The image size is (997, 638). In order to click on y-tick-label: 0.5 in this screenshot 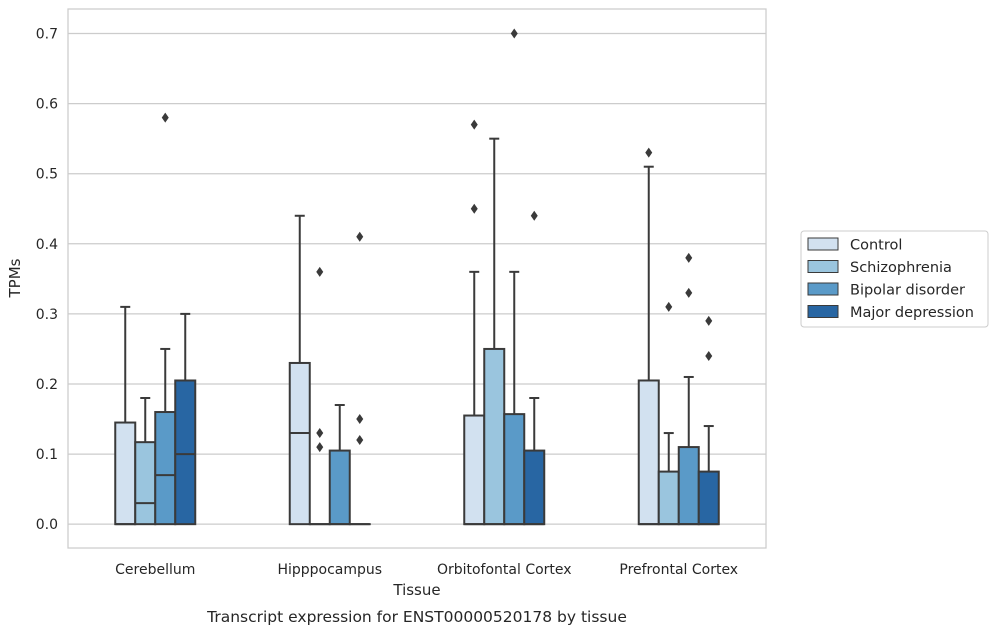, I will do `click(47, 175)`.